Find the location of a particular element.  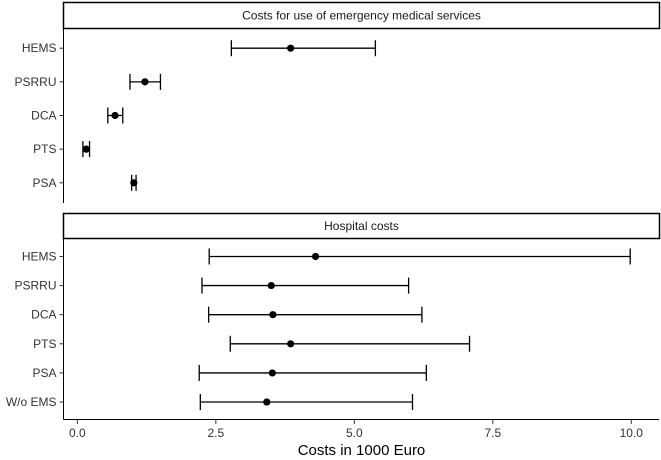

strip-label-hospital: Hospital costs is located at coordinates (361, 226).